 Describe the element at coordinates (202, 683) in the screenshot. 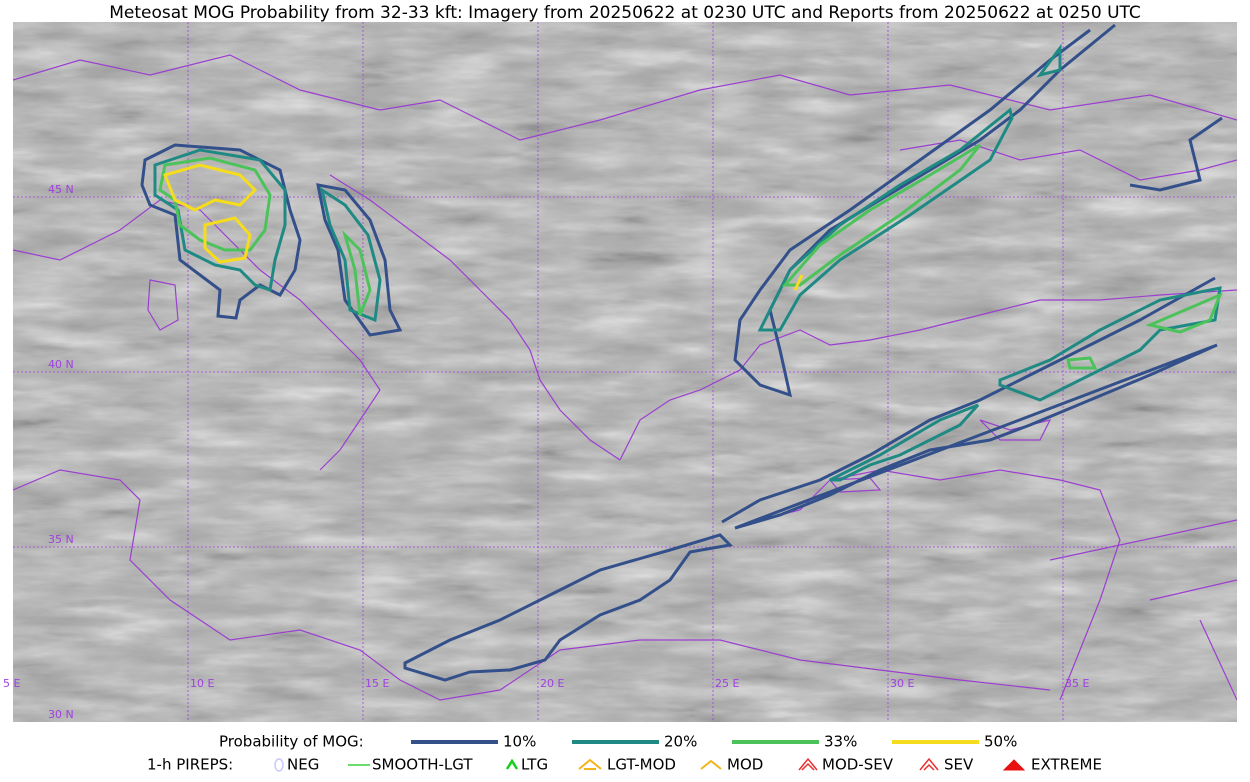

I see `lon-label: 10 E` at that location.